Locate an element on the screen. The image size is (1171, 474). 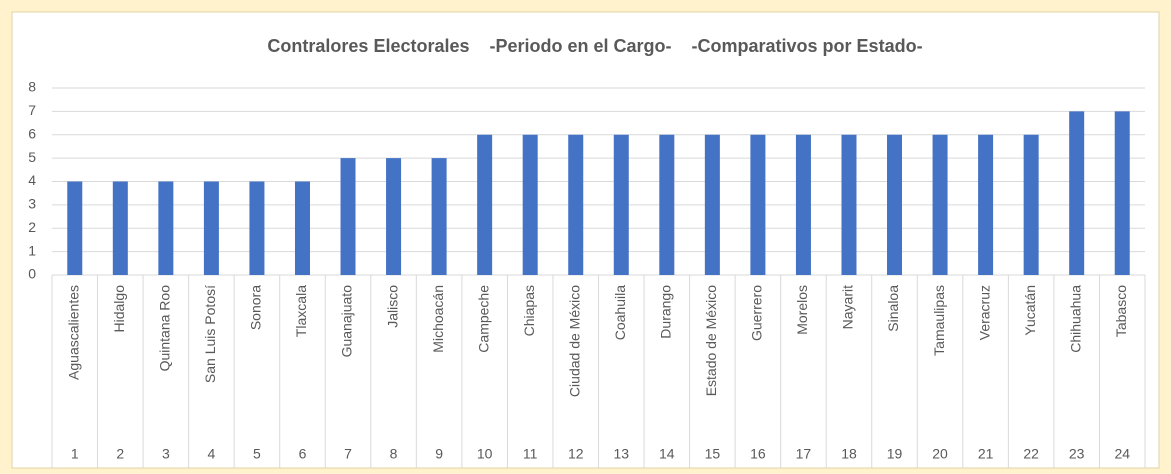
x-tick-label: Ciudad de México is located at coordinates (574, 341).